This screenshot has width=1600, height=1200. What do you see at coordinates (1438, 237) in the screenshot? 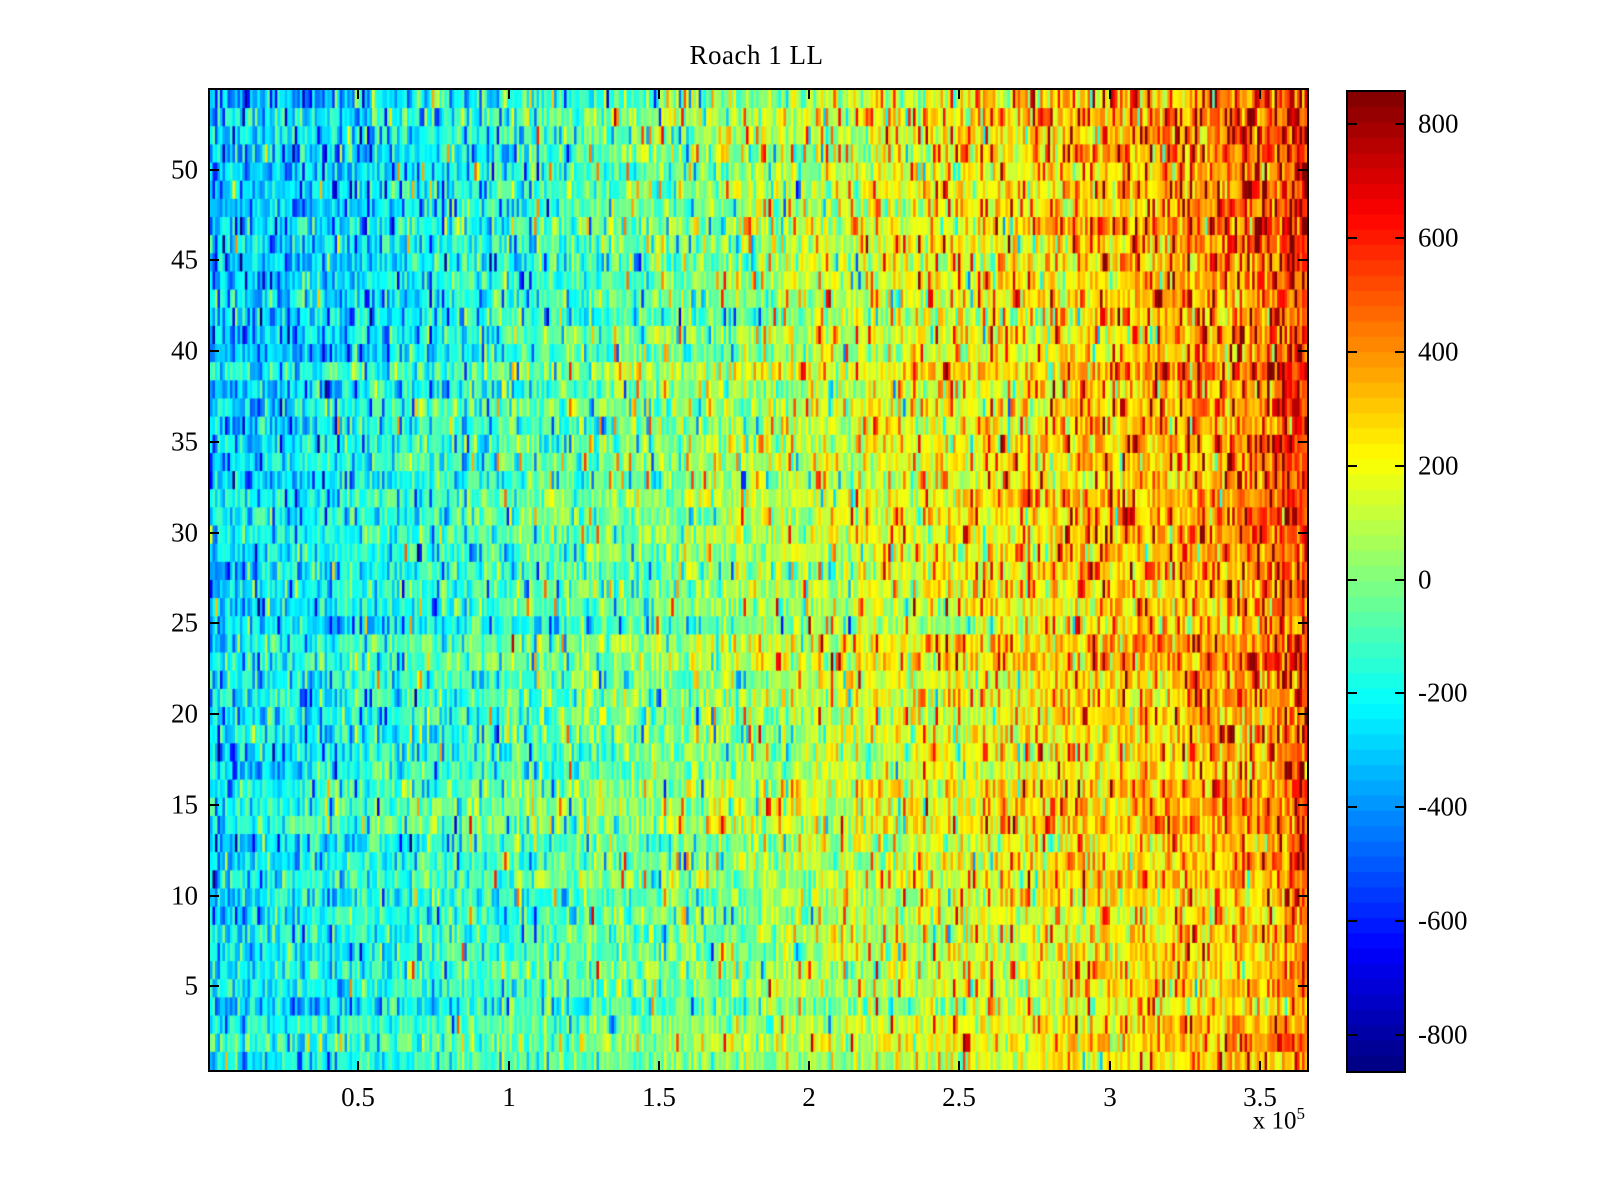
I see `colorbar-tick-label: 600` at bounding box center [1438, 237].